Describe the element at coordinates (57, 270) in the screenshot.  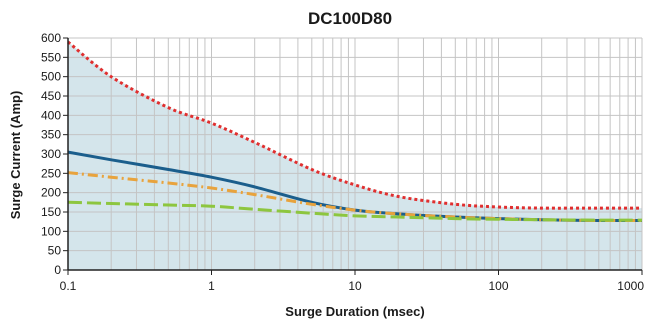
I see `y-tick-label: 0` at that location.